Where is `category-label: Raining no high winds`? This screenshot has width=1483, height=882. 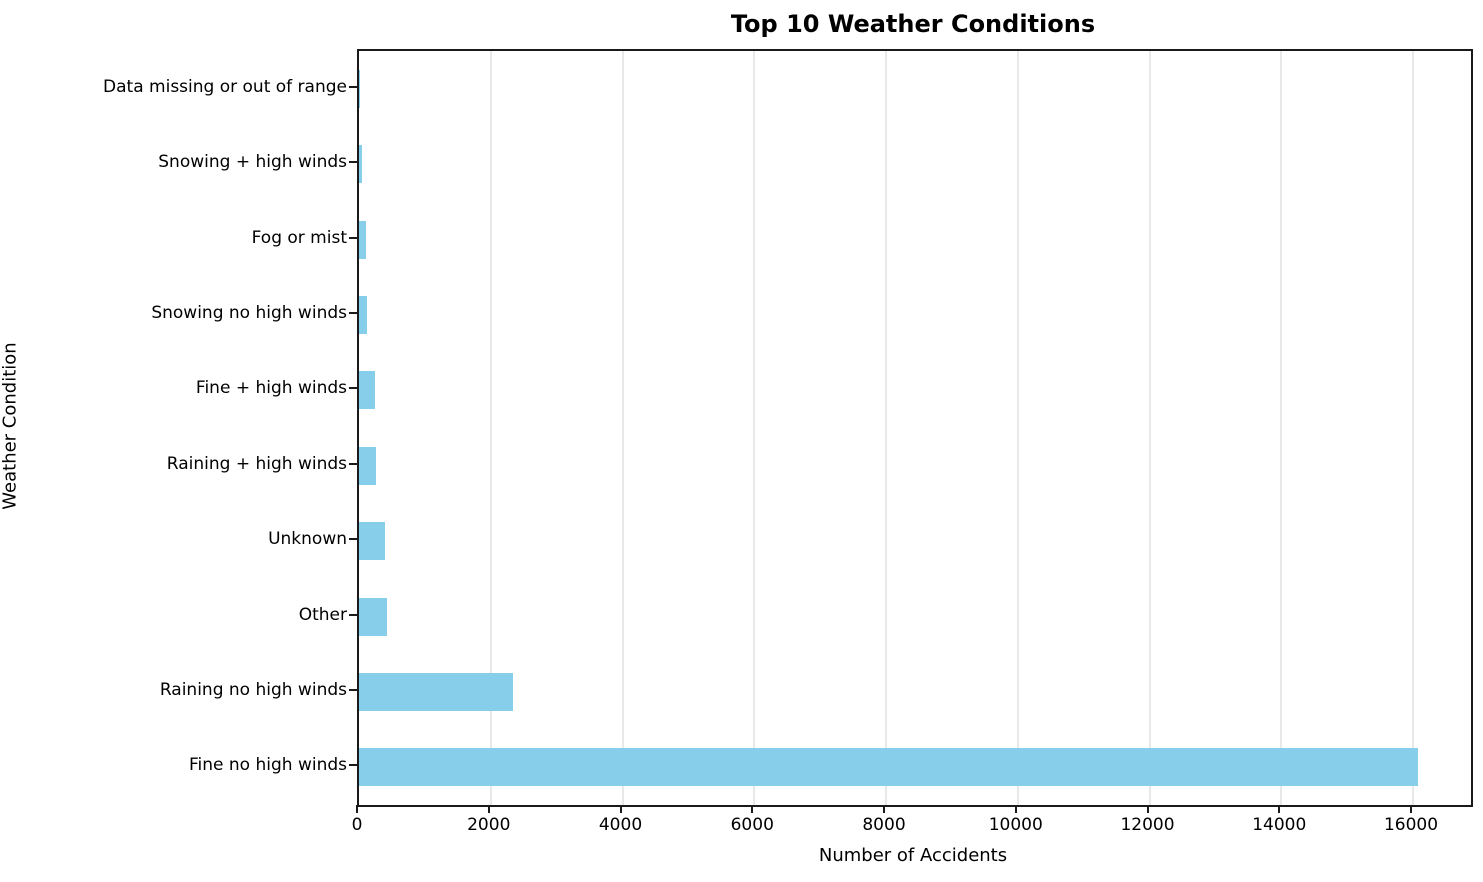
category-label: Raining no high winds is located at coordinates (253, 689).